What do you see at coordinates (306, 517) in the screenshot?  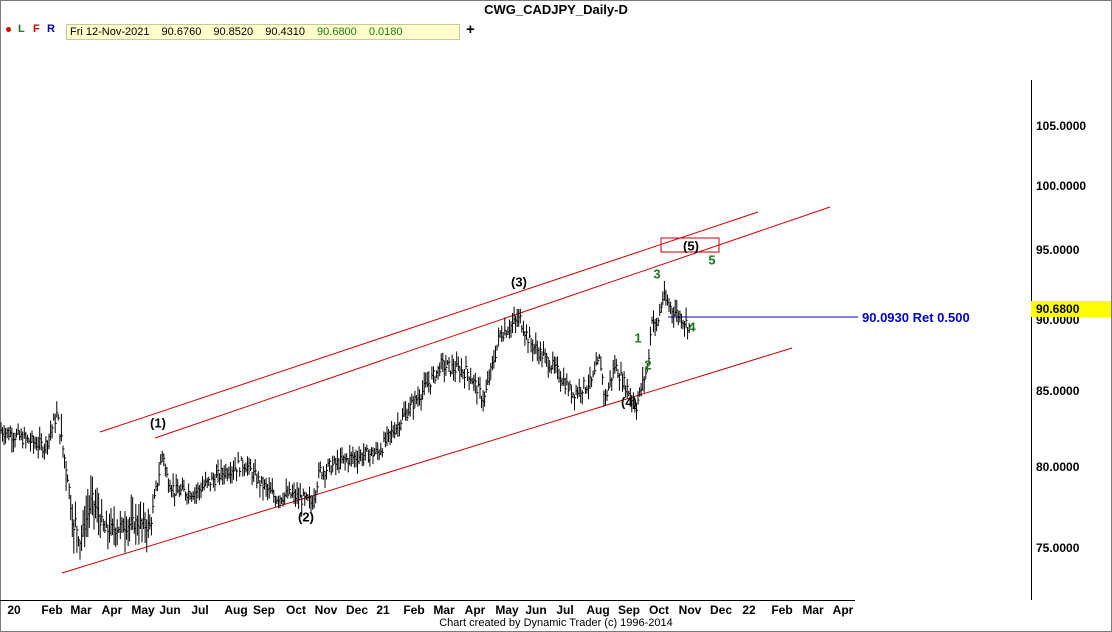 I see `wave-label-2: (2)` at bounding box center [306, 517].